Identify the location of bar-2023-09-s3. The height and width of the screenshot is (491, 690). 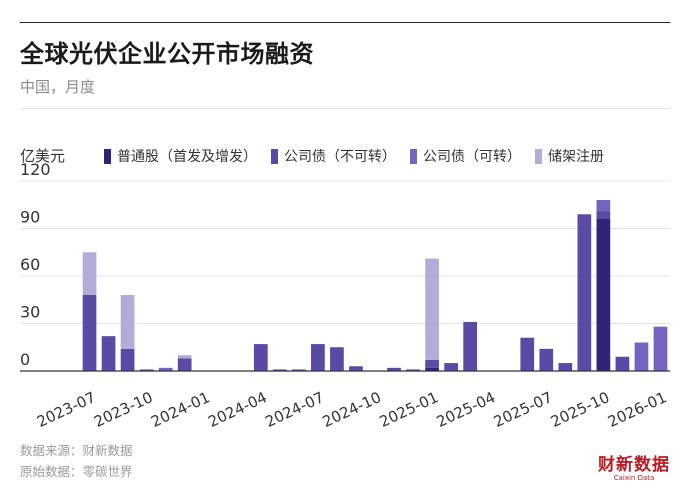
(127, 322).